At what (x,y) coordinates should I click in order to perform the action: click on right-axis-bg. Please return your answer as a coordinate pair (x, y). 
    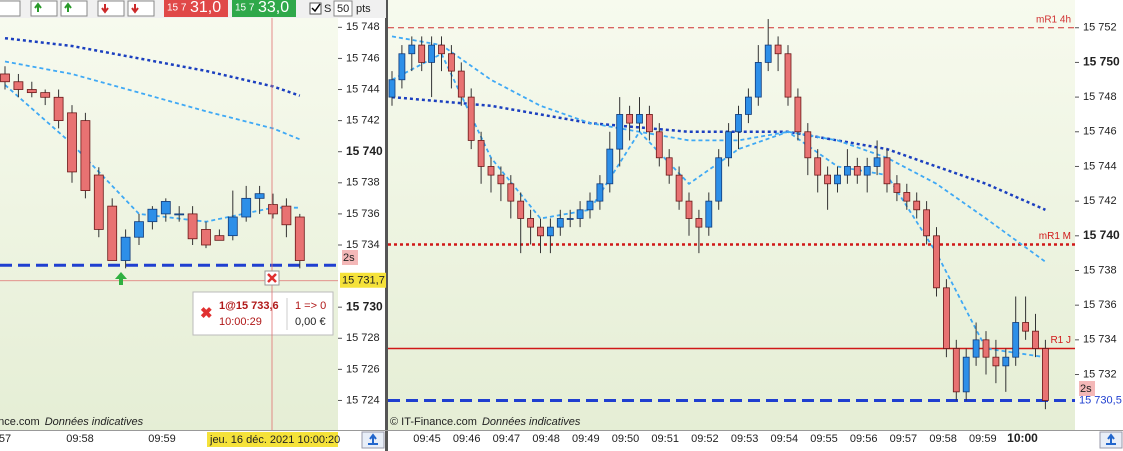
    Looking at the image, I should click on (1099, 215).